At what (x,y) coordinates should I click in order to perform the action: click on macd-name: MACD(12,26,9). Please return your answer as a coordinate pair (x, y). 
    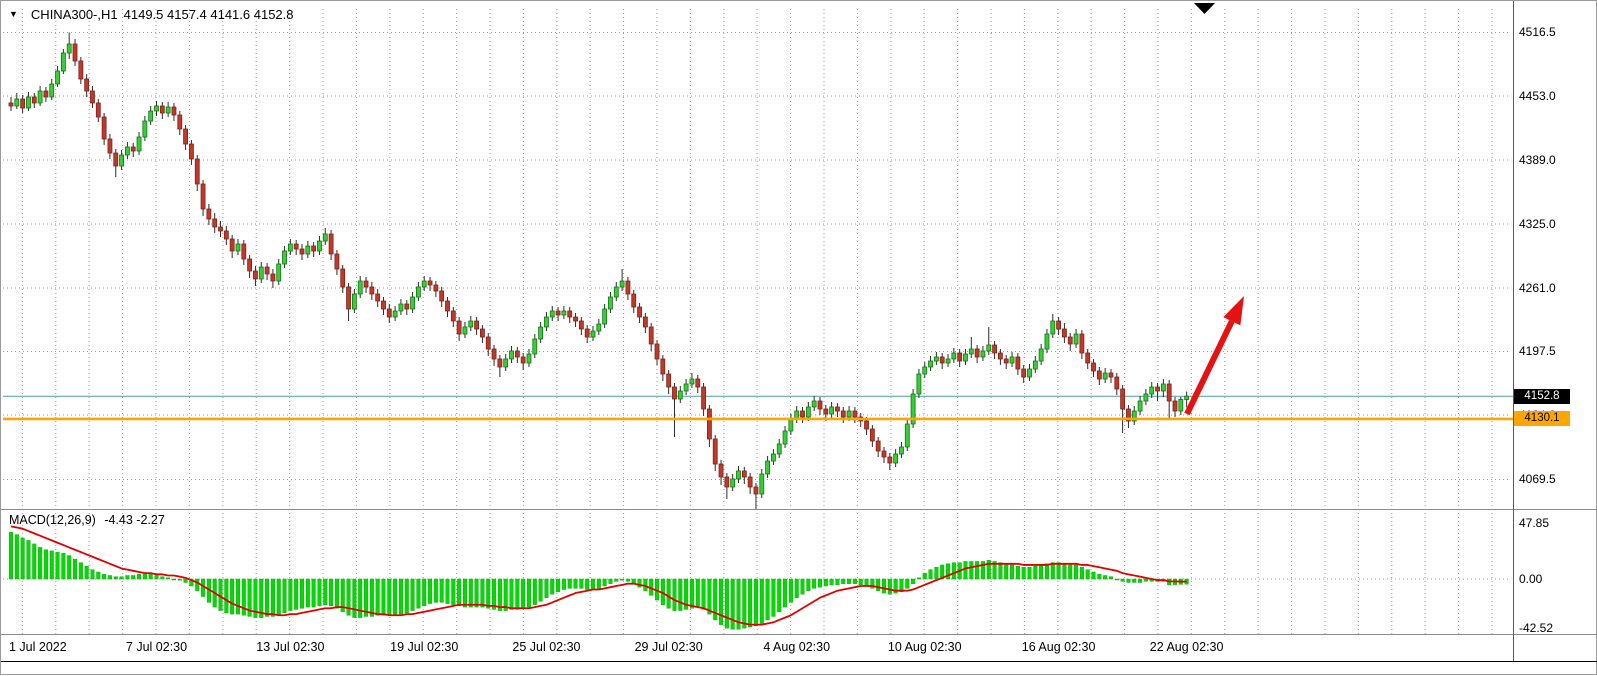
    Looking at the image, I should click on (52, 520).